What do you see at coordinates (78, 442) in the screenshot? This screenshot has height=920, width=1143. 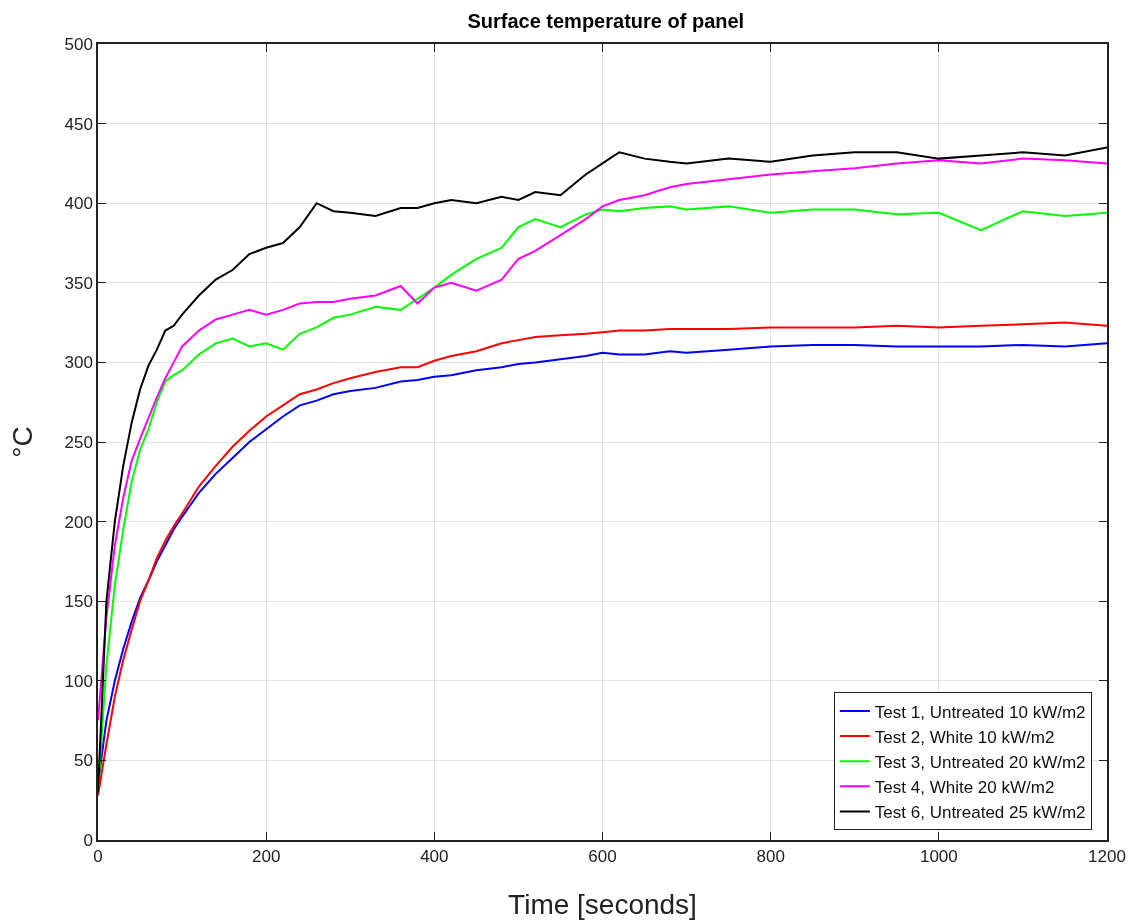 I see `y-tick-label: 250` at bounding box center [78, 442].